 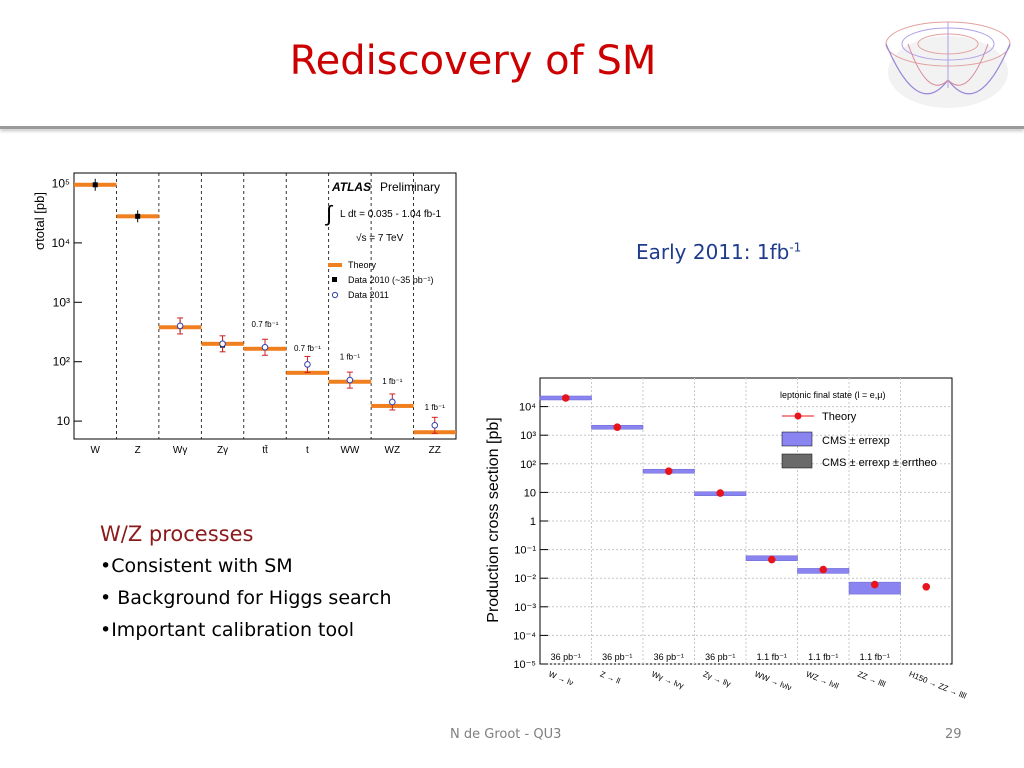 What do you see at coordinates (525, 608) in the screenshot?
I see `y-tick-label: 10⁻³` at bounding box center [525, 608].